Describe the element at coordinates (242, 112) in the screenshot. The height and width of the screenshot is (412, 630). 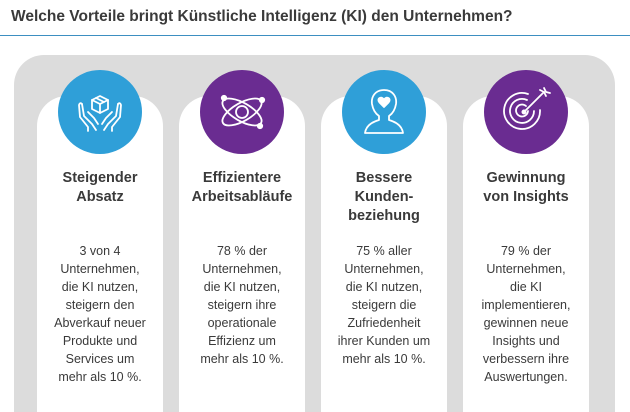
I see `atom-orbit-icon` at that location.